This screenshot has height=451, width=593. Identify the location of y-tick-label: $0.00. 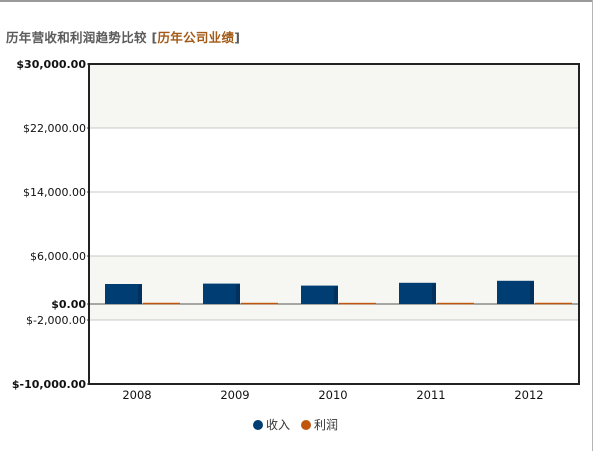
(68, 304).